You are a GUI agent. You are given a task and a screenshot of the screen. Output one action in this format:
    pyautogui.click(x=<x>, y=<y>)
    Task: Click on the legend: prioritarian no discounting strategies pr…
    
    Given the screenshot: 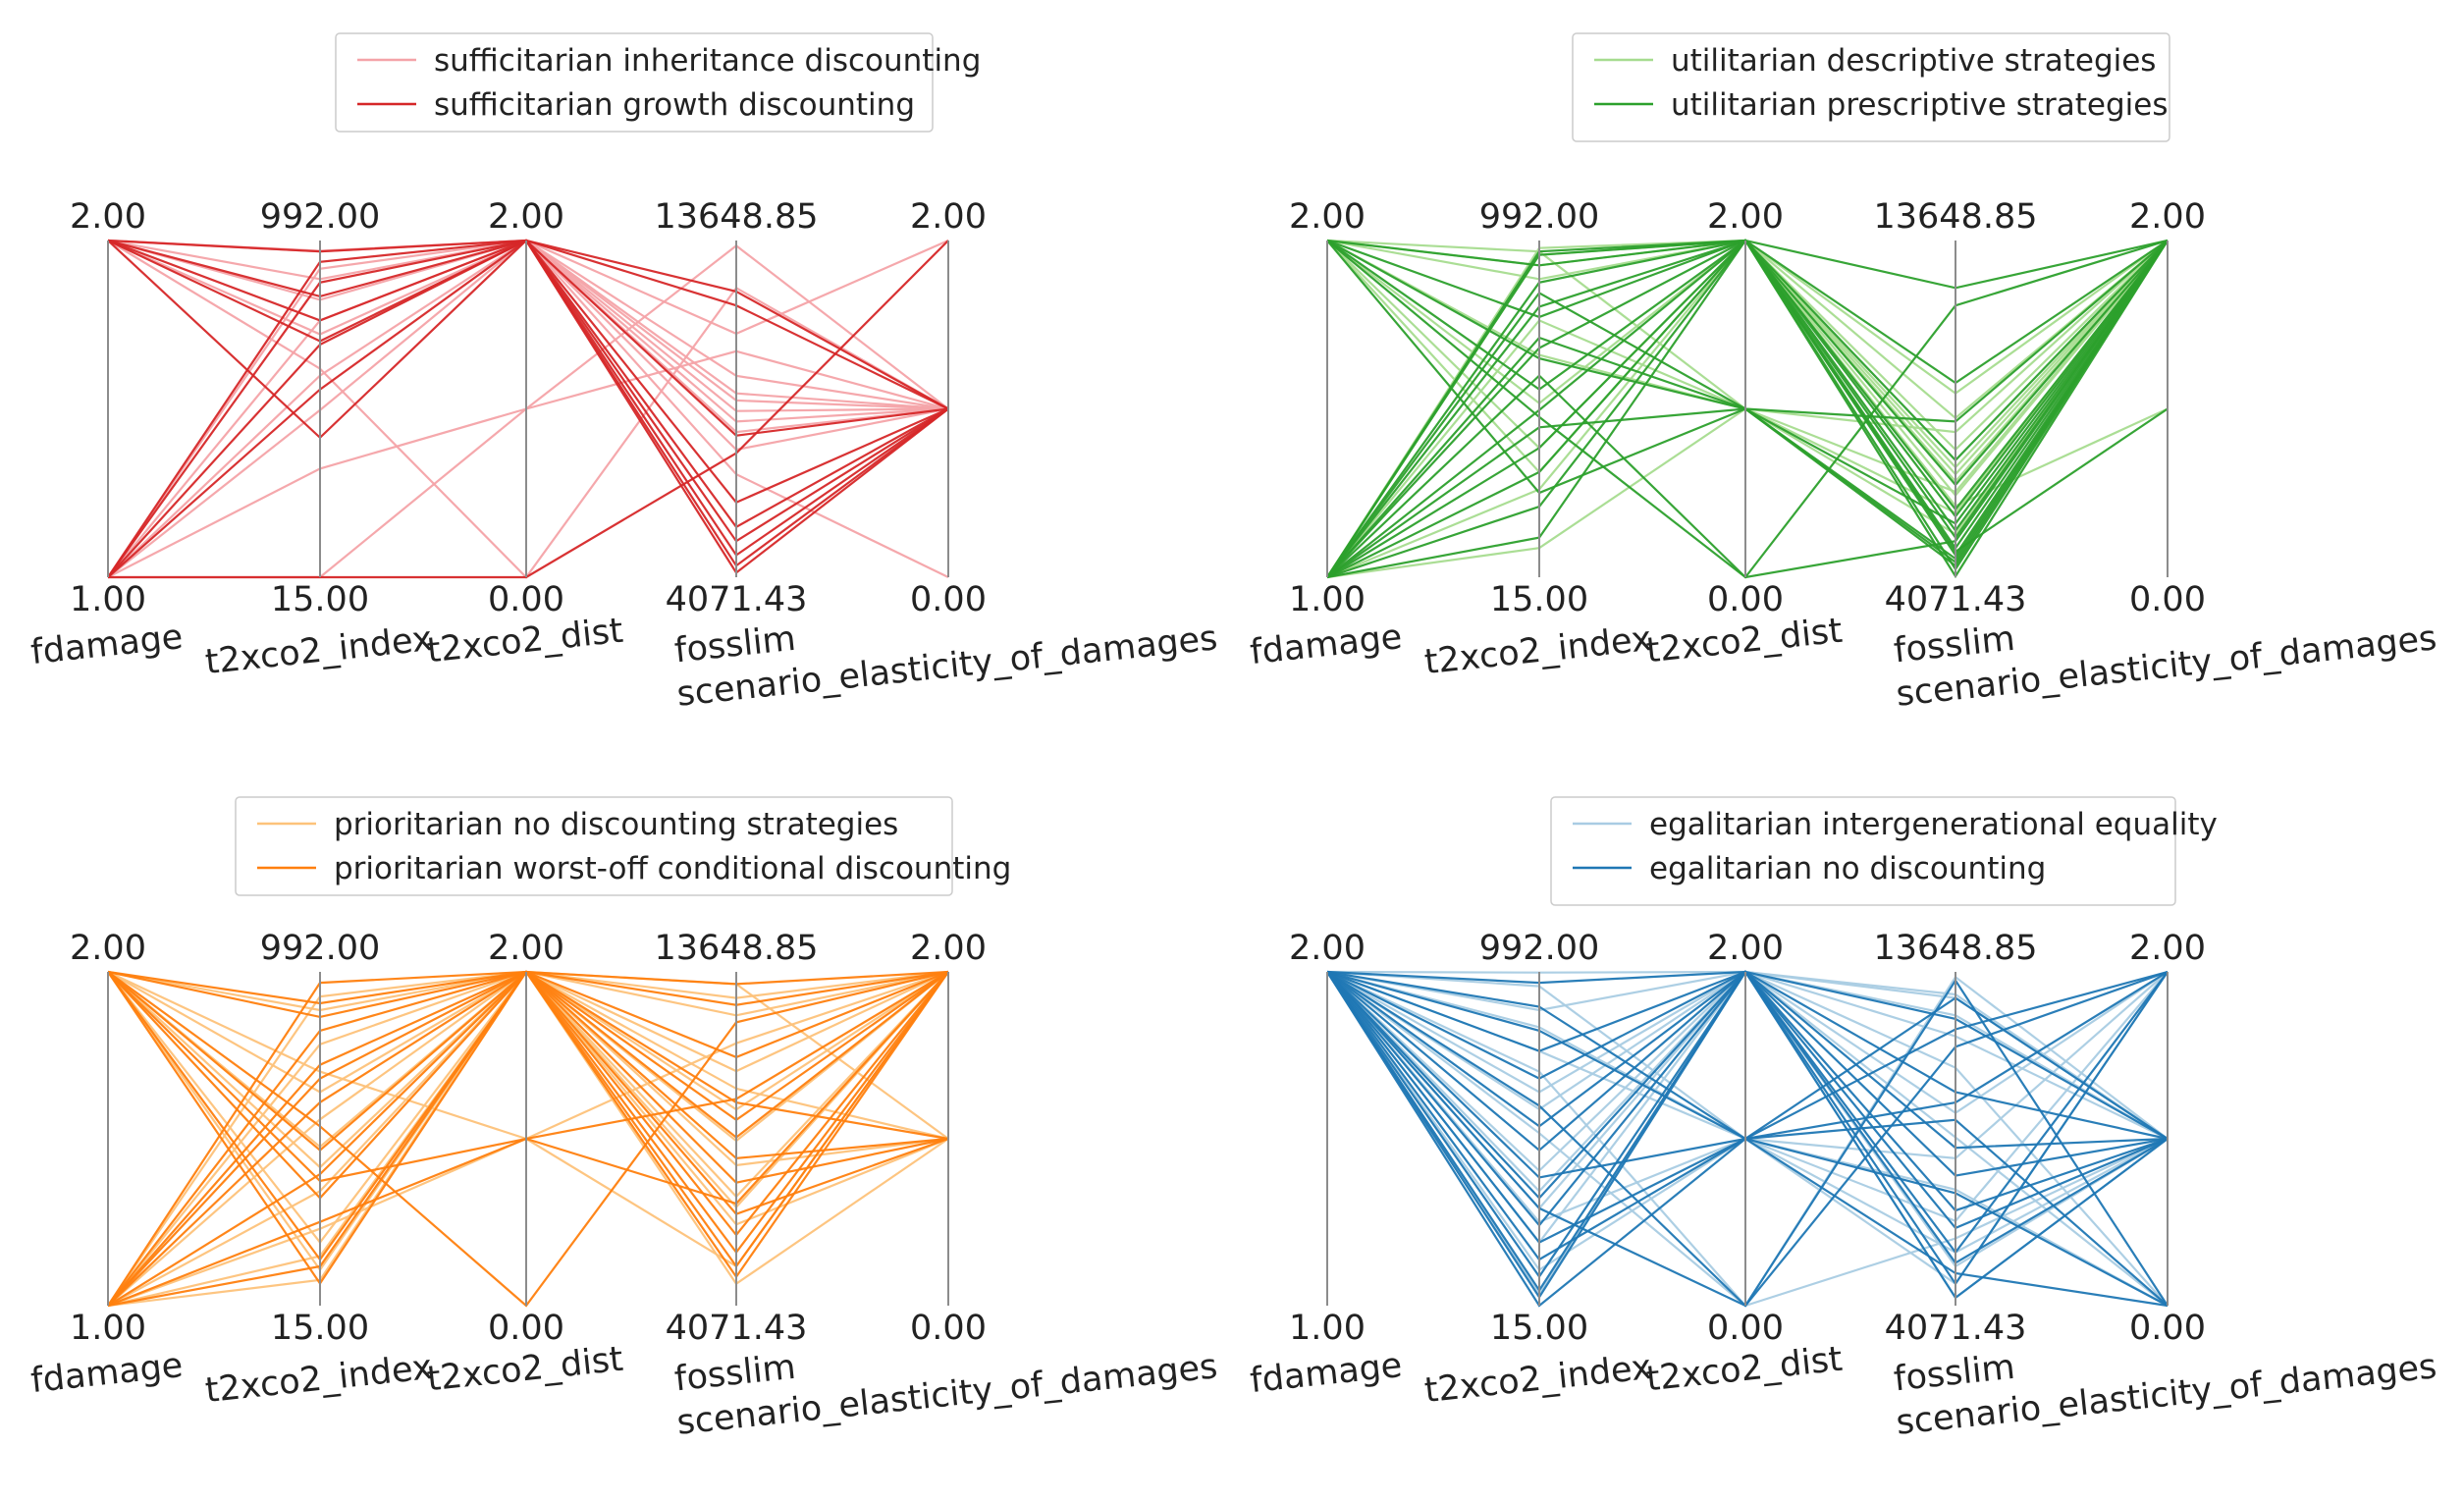 What is the action you would take?
    pyautogui.click(x=623, y=846)
    